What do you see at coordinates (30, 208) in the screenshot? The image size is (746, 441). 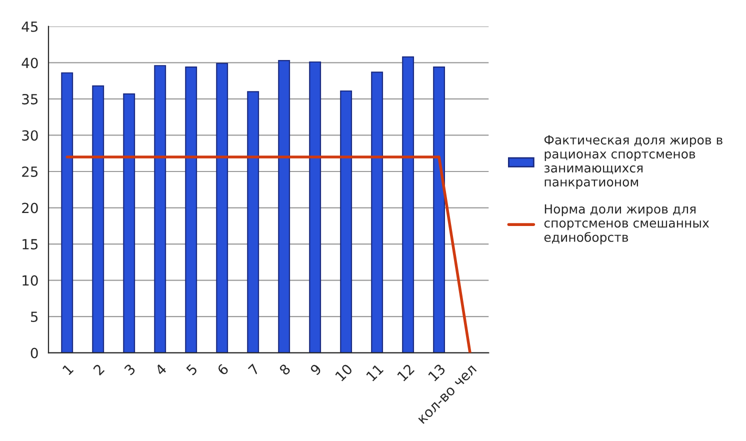 I see `y-tick-label: 20` at bounding box center [30, 208].